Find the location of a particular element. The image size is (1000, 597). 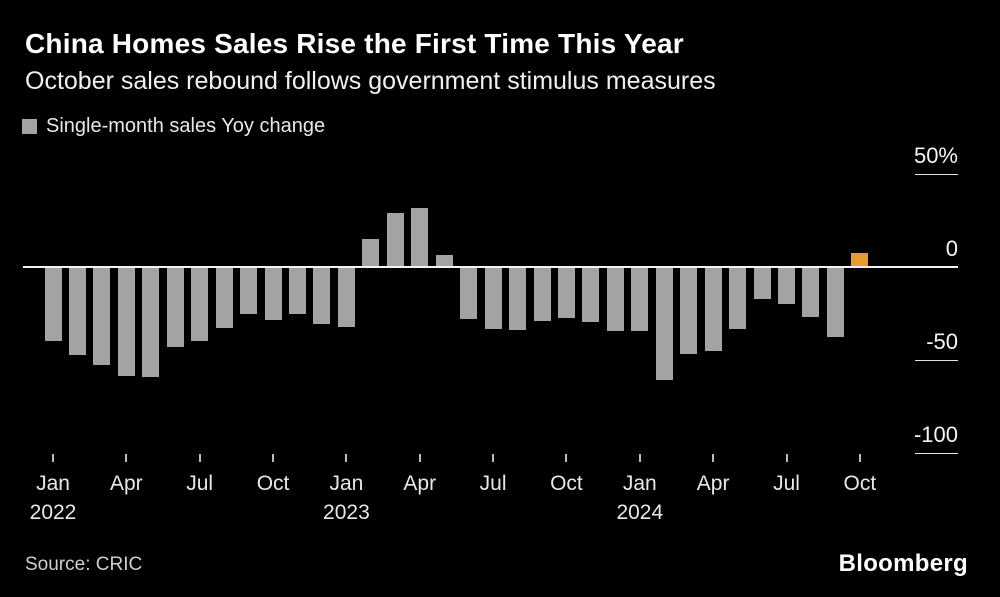

y-axis-tick-line--100 is located at coordinates (936, 453).